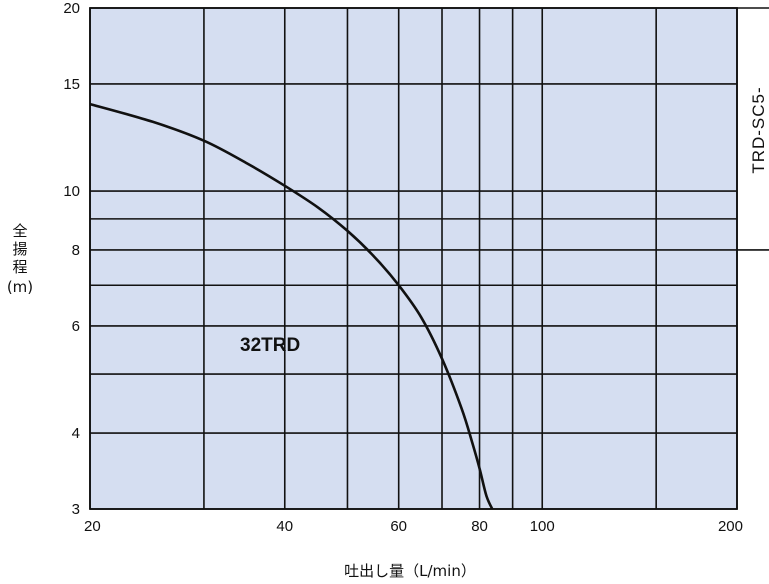  What do you see at coordinates (71, 84) in the screenshot?
I see `y-tick-label: 15` at bounding box center [71, 84].